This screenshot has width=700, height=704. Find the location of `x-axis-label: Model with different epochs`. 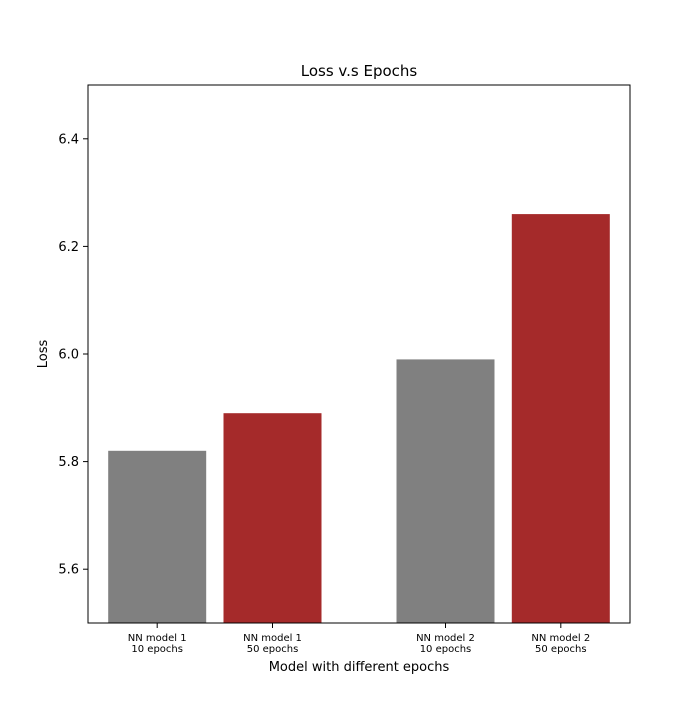

x-axis-label: Model with different epochs is located at coordinates (359, 667).